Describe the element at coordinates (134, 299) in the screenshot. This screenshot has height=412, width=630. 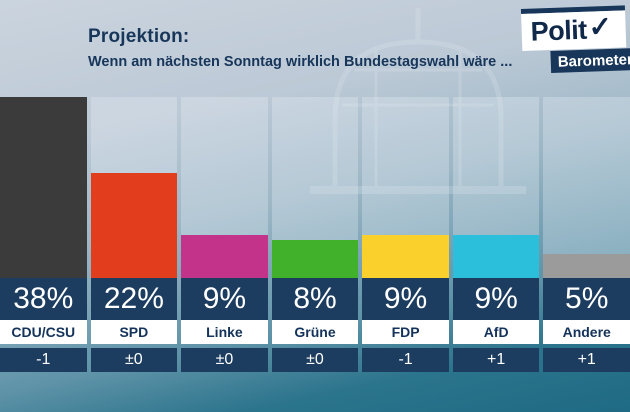
I see `value-label: 22%` at that location.